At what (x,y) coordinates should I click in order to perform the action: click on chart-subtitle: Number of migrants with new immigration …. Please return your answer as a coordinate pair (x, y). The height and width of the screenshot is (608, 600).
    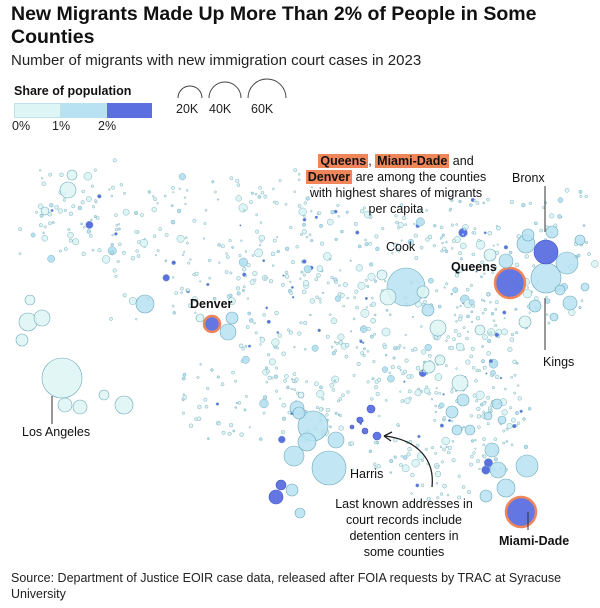
    Looking at the image, I should click on (216, 60).